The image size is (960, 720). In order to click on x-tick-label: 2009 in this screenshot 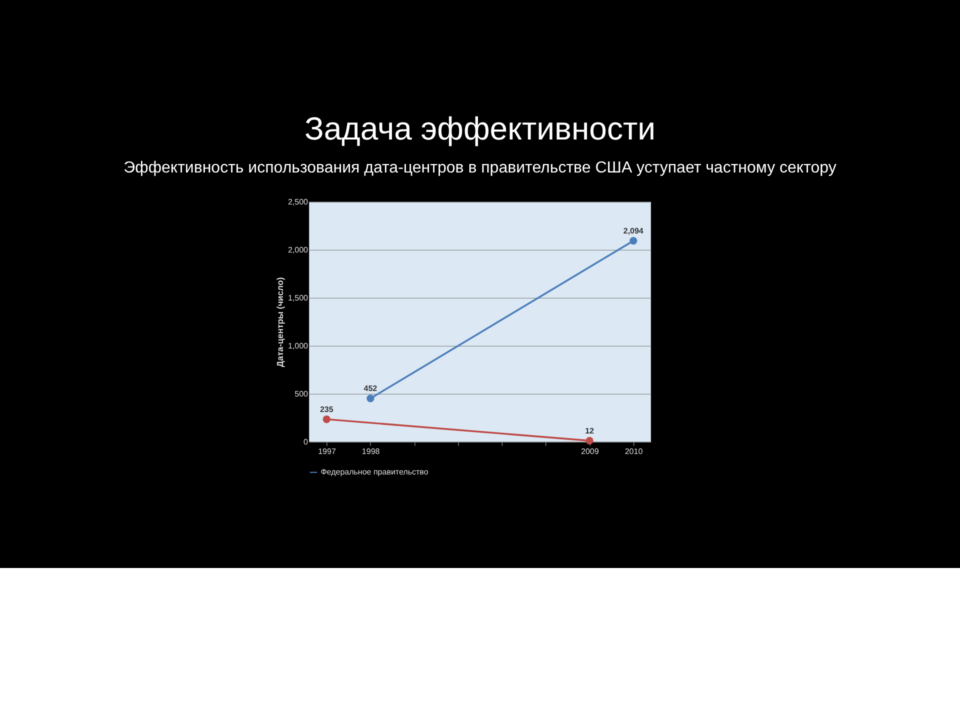, I will do `click(590, 451)`.